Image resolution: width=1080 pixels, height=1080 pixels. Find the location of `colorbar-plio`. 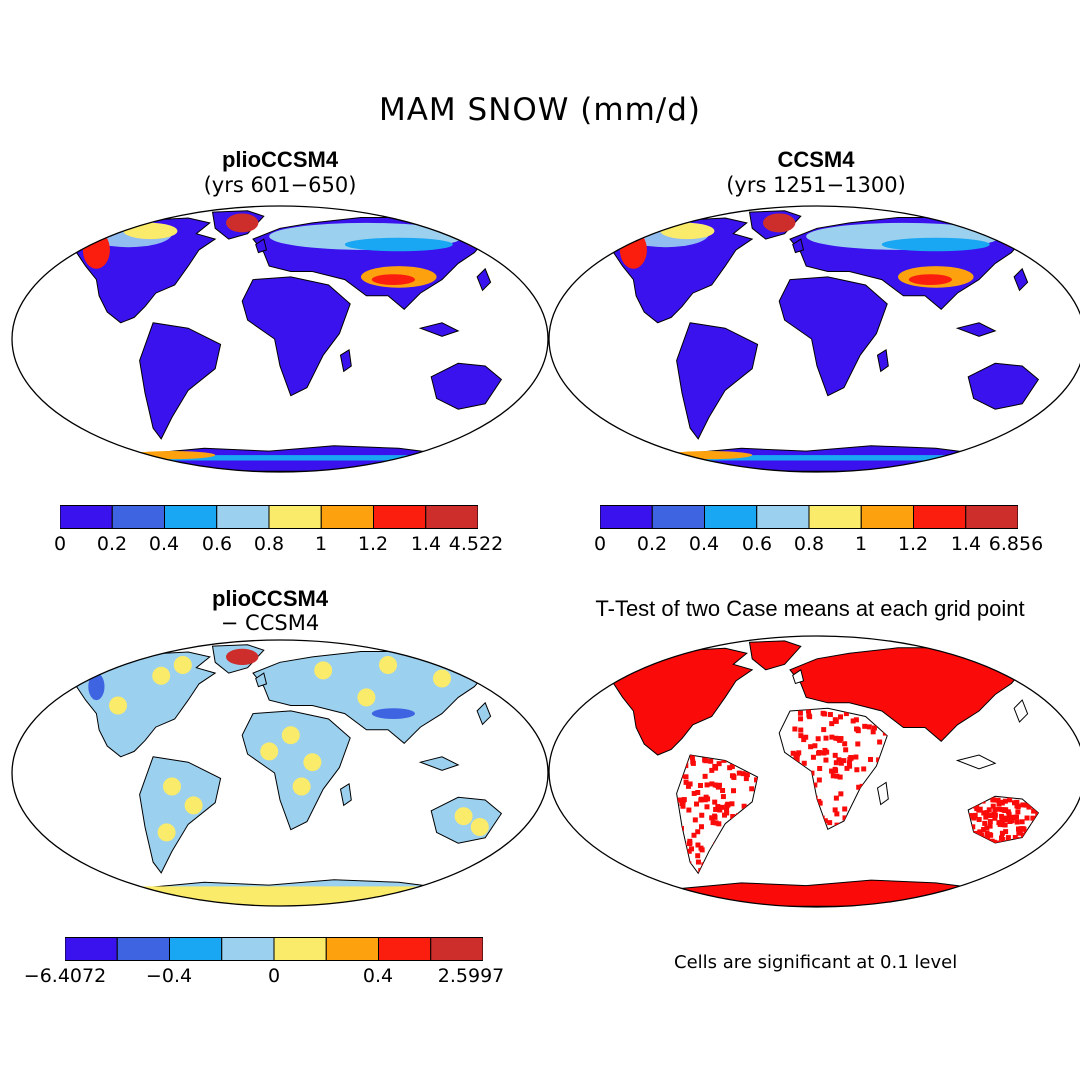

colorbar-plio is located at coordinates (269, 517).